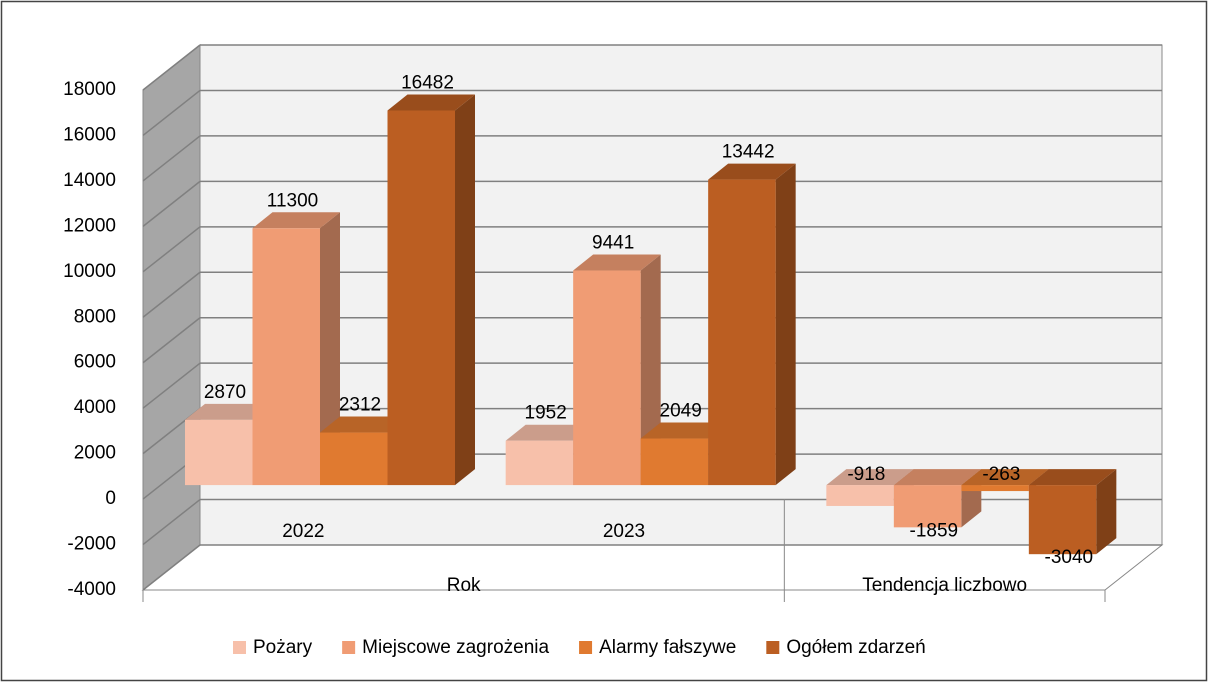  What do you see at coordinates (944, 585) in the screenshot?
I see `x-group-label: Tendencja liczbowo` at bounding box center [944, 585].